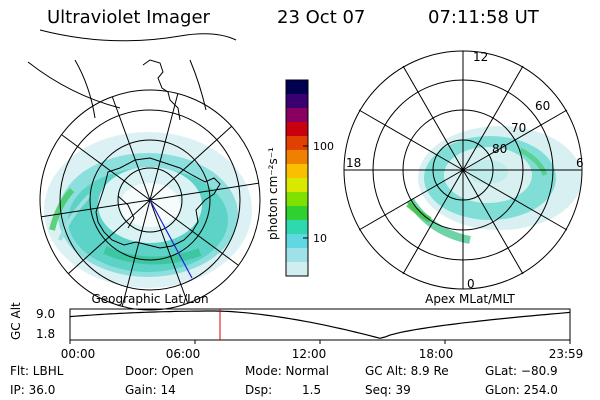 Image resolution: width=600 pixels, height=400 pixels. I want to click on mlt-label-18: 18, so click(353, 163).